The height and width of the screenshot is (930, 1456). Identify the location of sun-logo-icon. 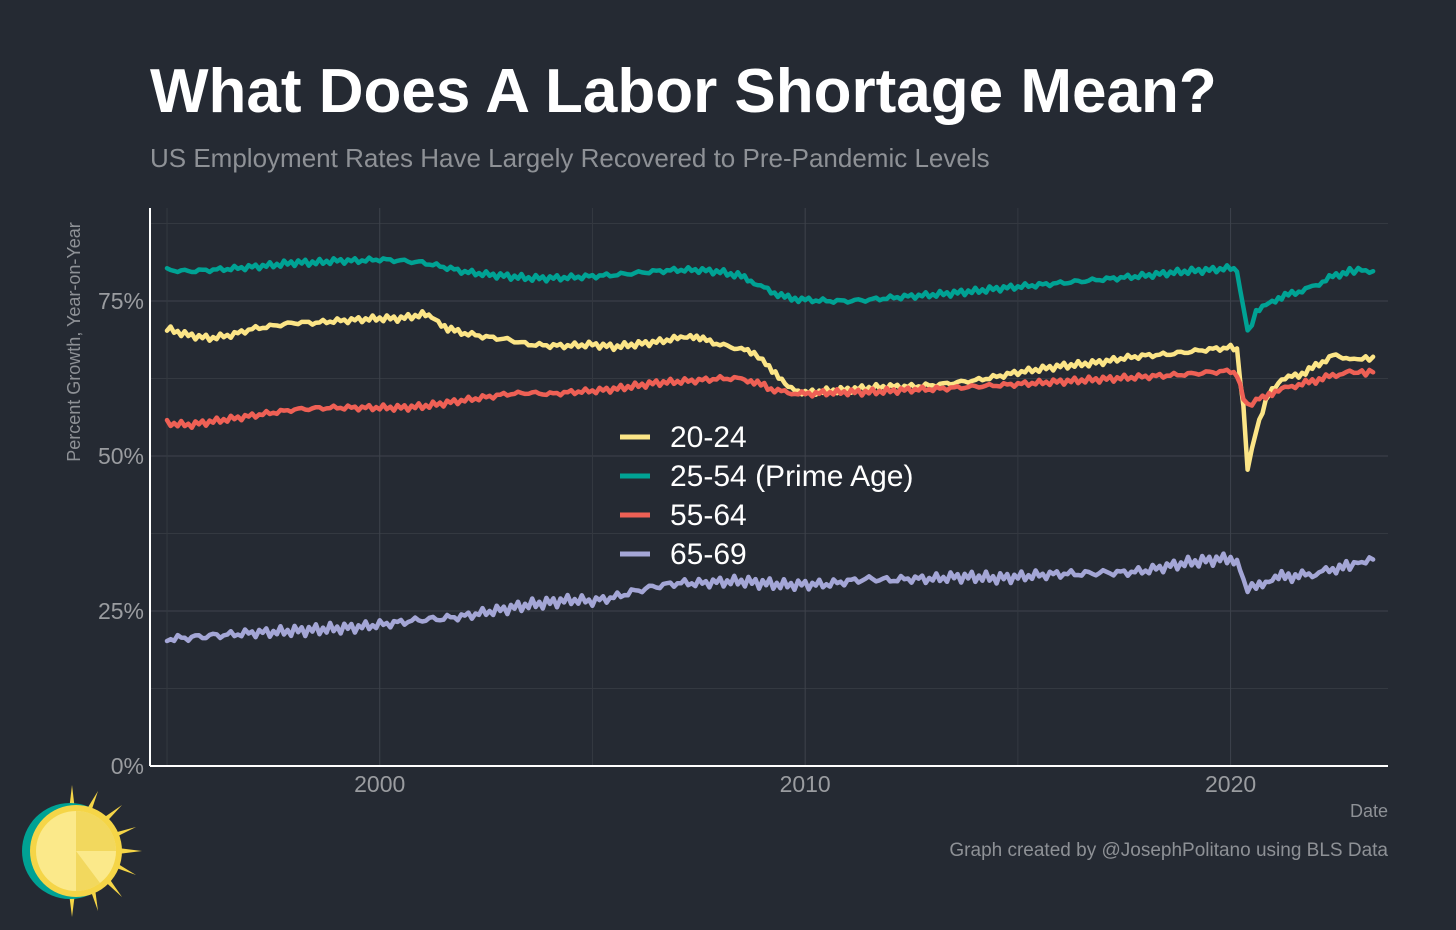
(82, 851).